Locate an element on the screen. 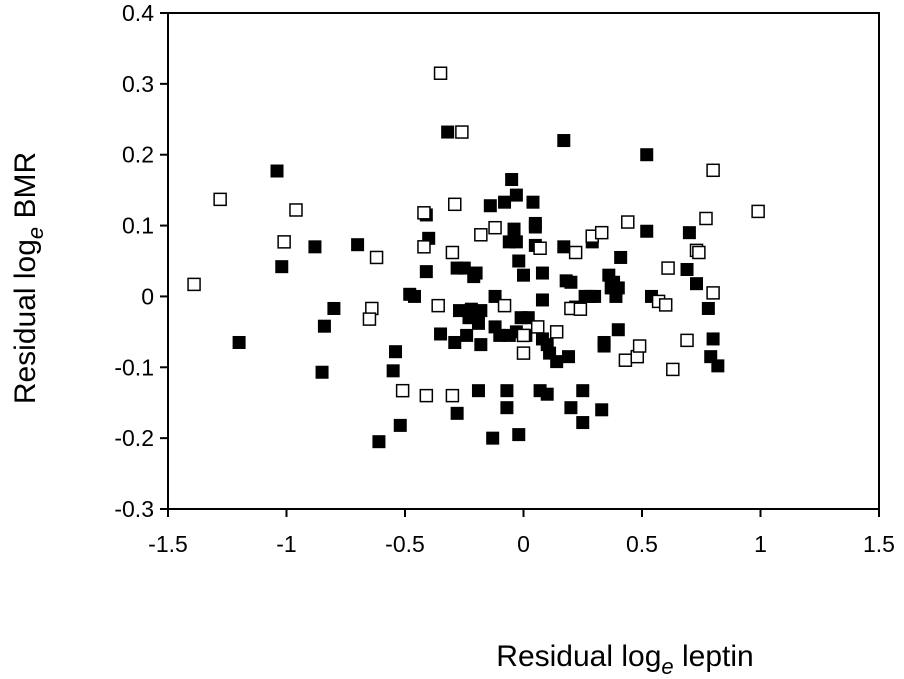 This screenshot has width=904, height=679. x-tick-label: -1.5 is located at coordinates (168, 544).